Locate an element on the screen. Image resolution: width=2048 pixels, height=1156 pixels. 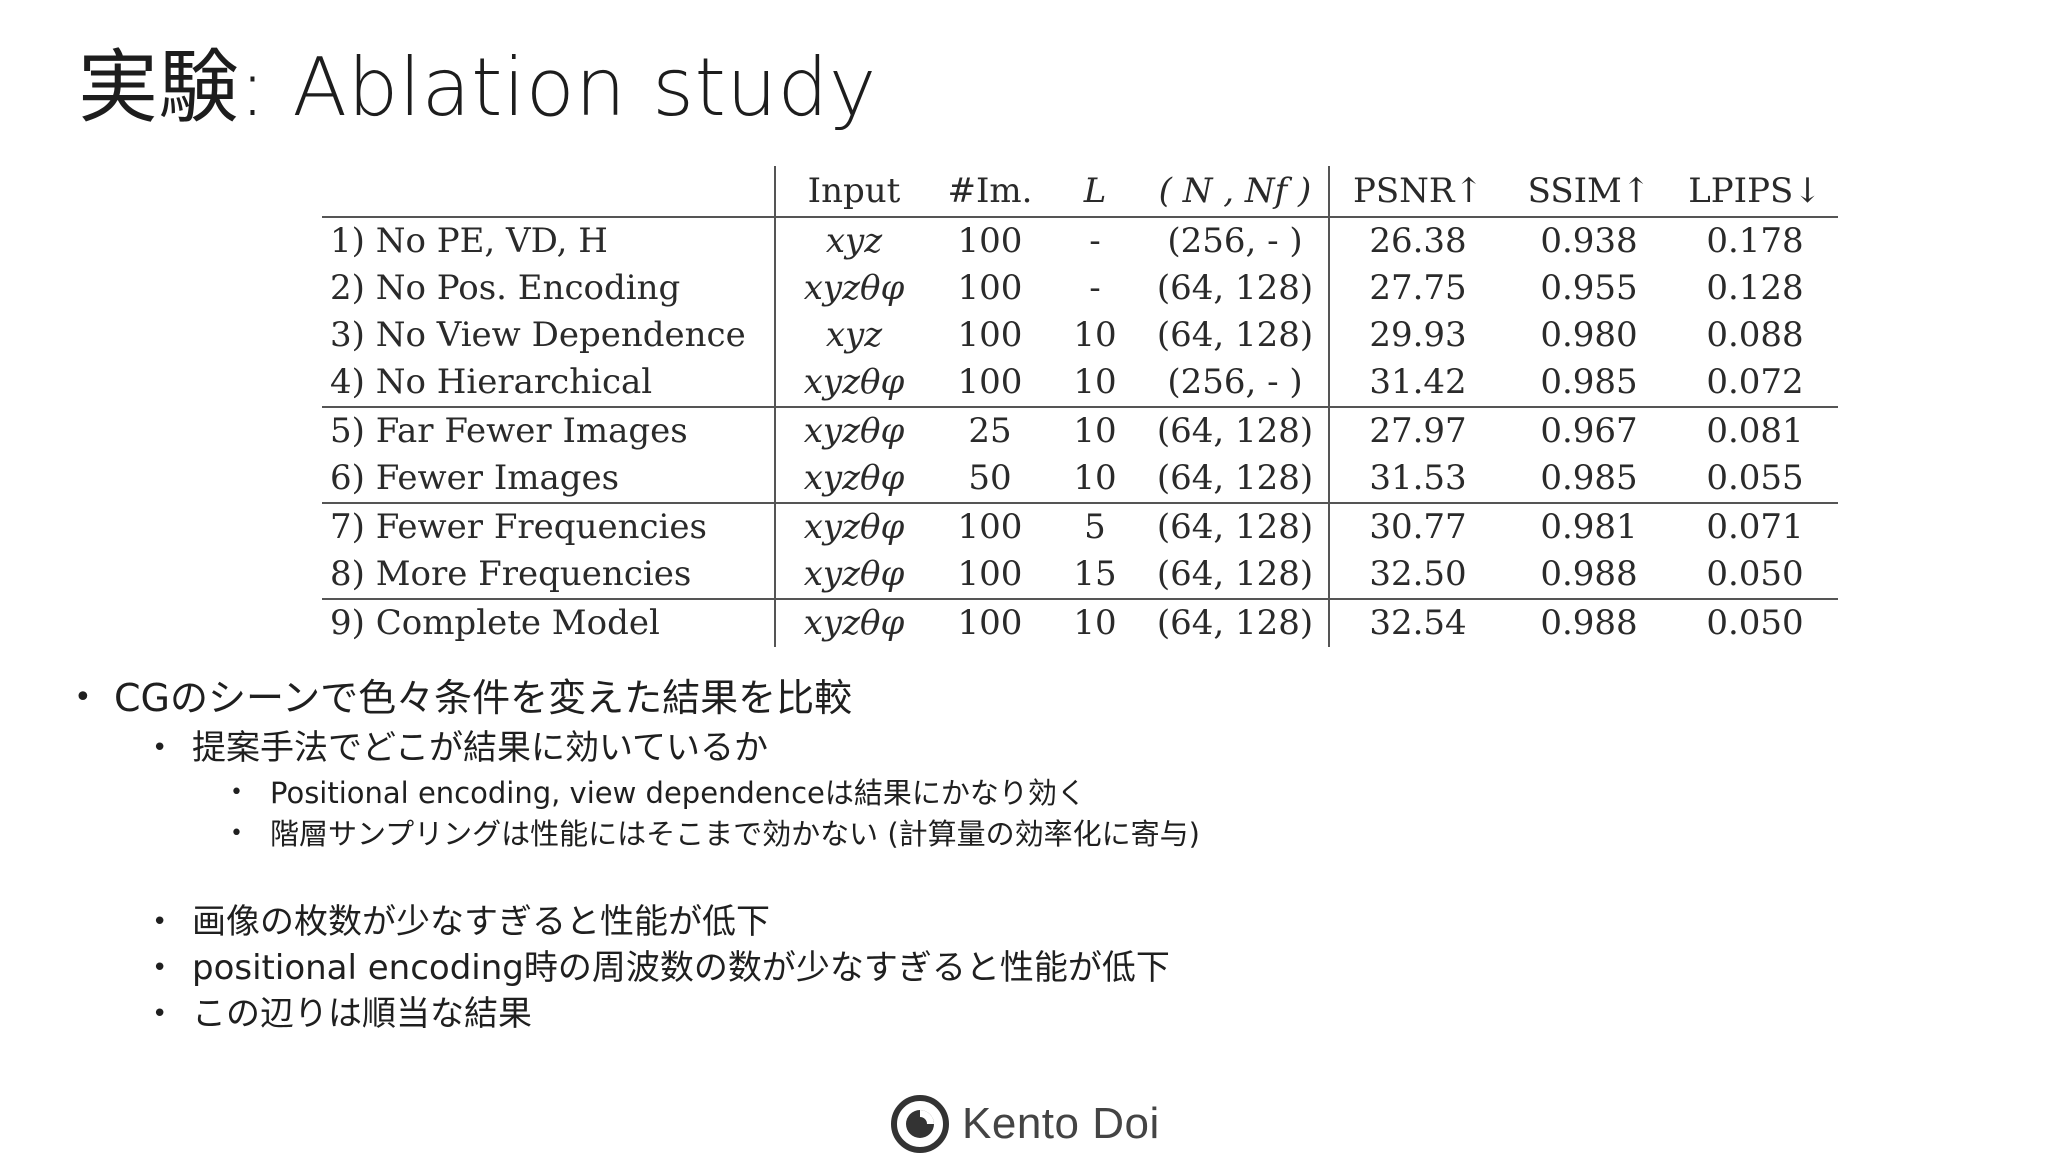
row-ssim: 0.955 is located at coordinates (1589, 288).